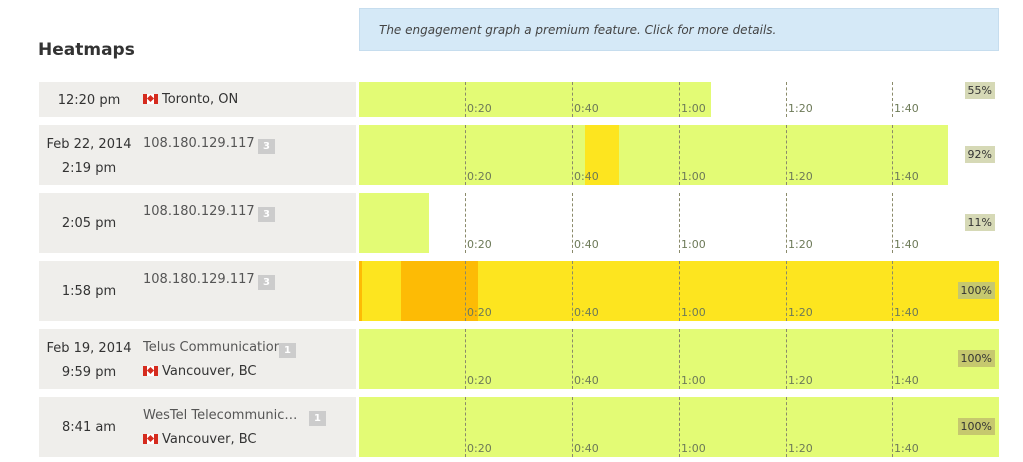 The image size is (1023, 462). I want to click on page-title: Heatmaps, so click(86, 50).